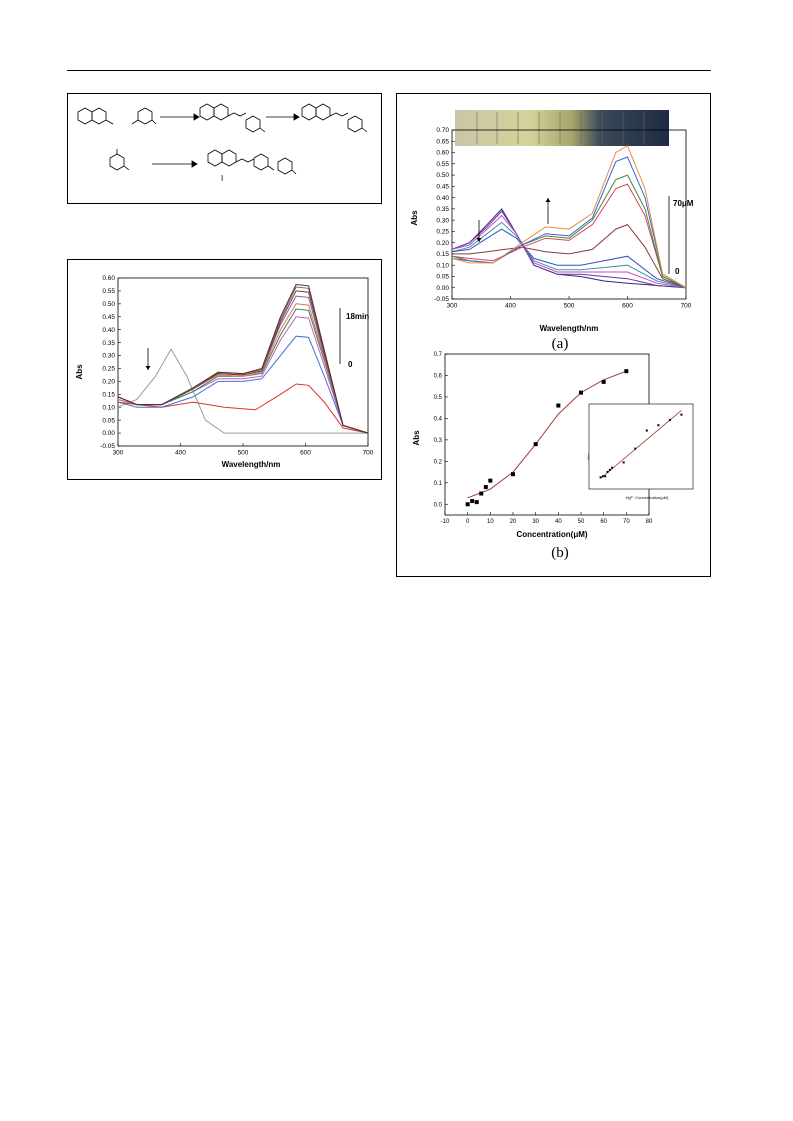 This screenshot has height=1121, width=793. I want to click on header-rule, so click(389, 70).